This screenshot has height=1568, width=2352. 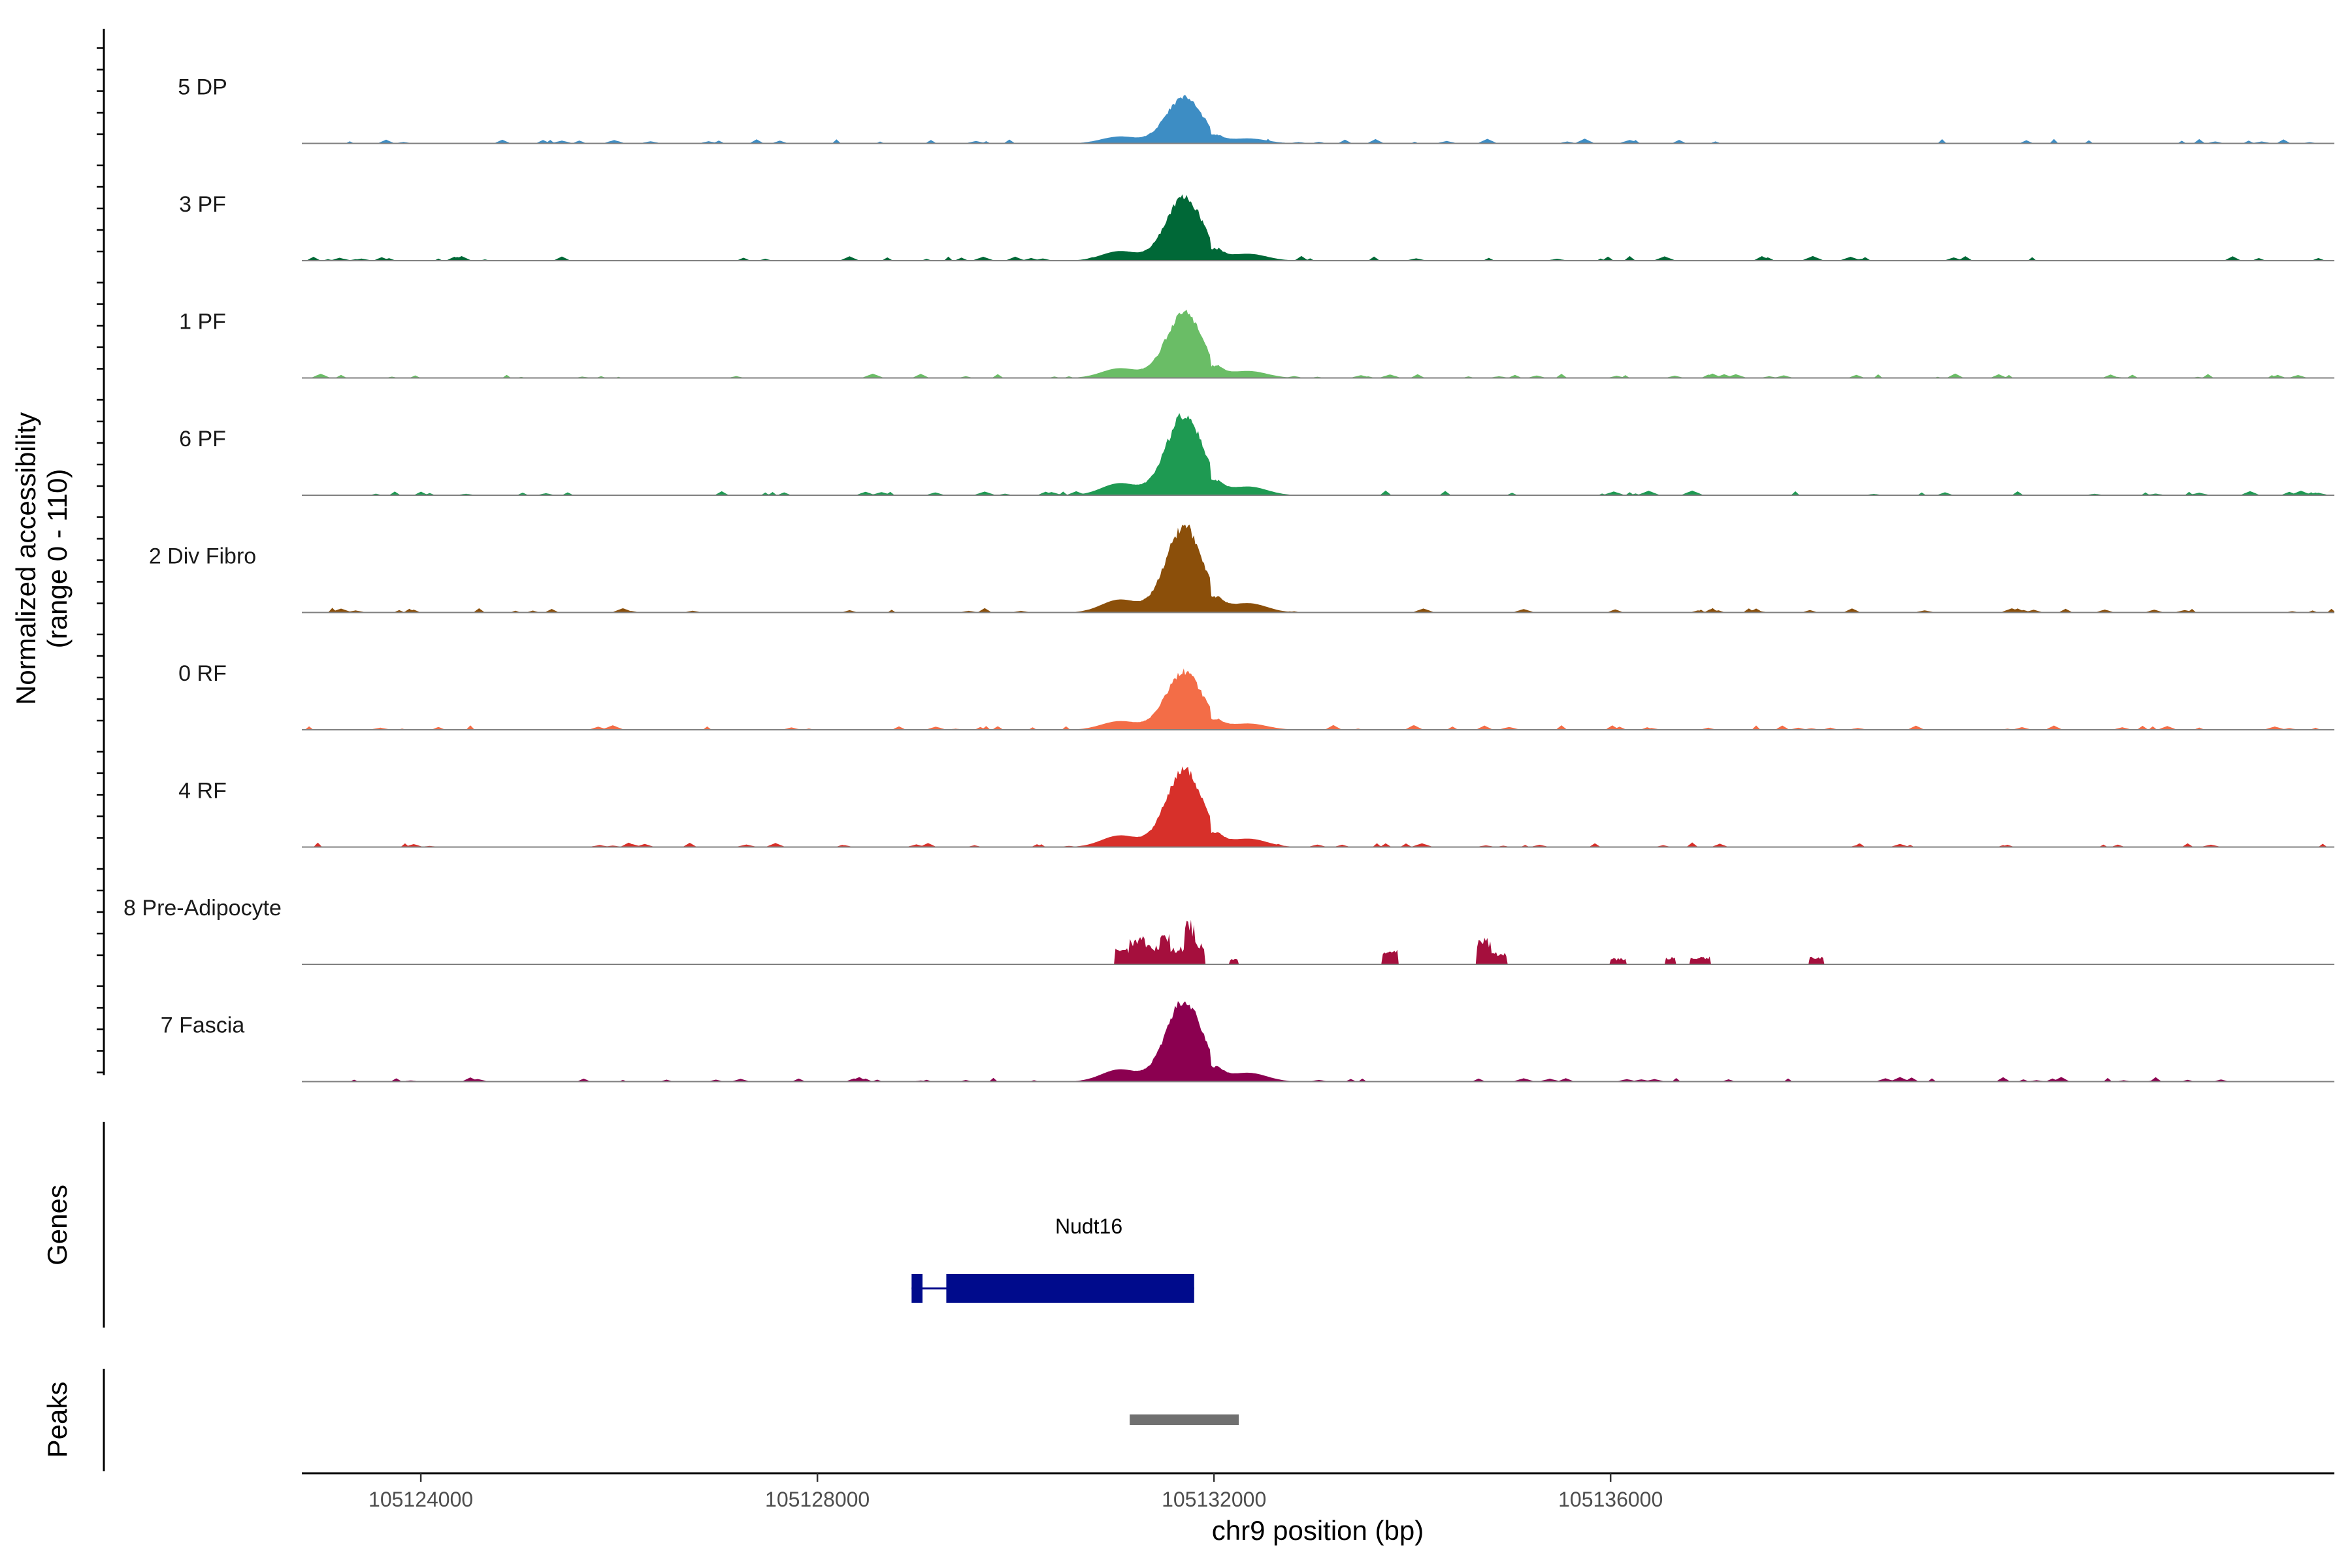 I want to click on track-label: 0 RF, so click(x=202, y=673).